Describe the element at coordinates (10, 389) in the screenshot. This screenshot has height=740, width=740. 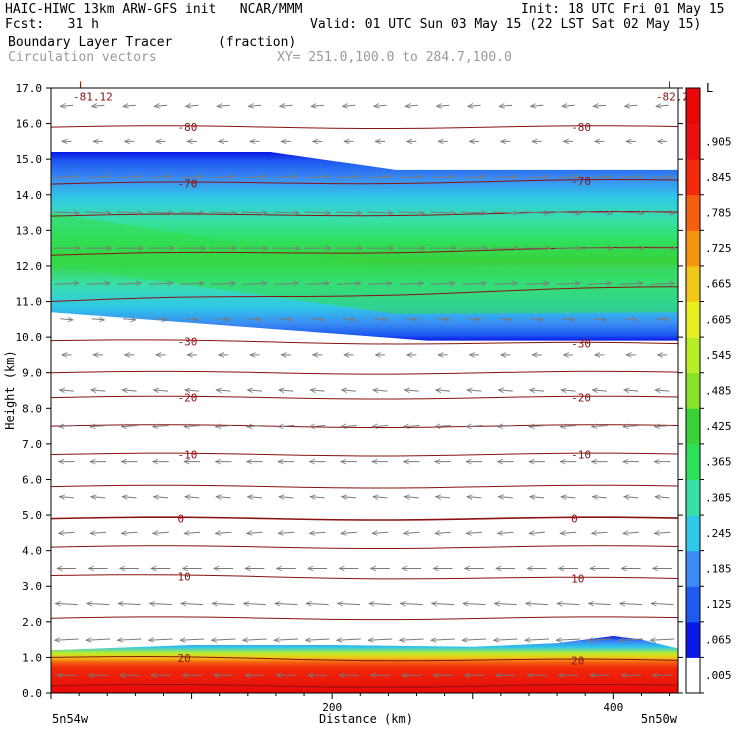
I see `y-axis-label: Height (km)` at that location.